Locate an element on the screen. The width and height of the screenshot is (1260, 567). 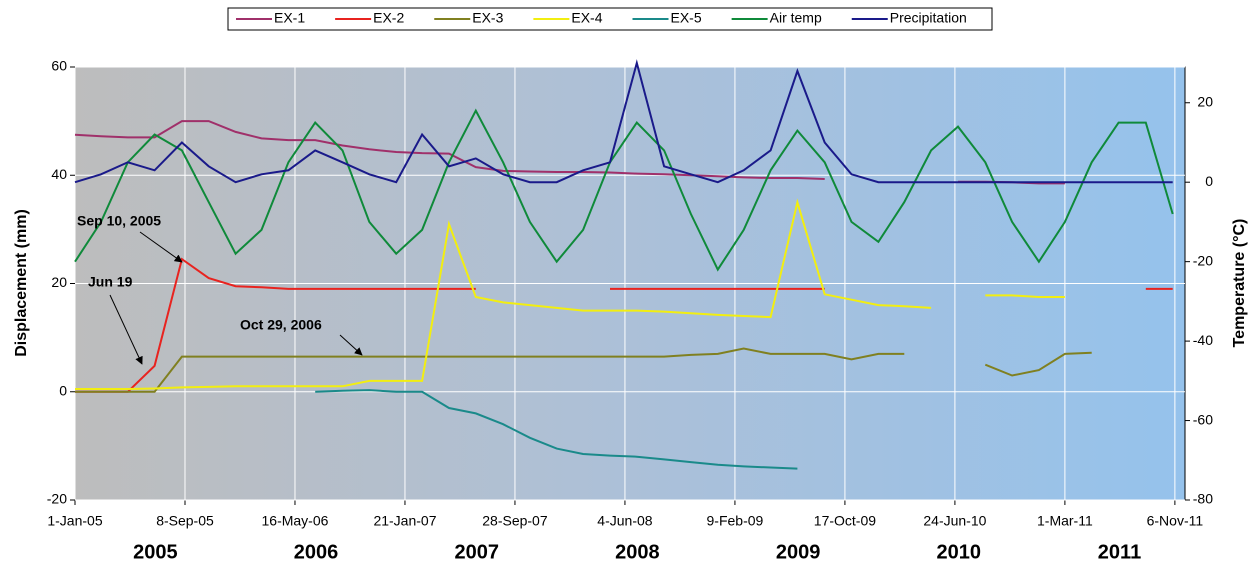
y2-tick-label: 20 is located at coordinates (1205, 101).